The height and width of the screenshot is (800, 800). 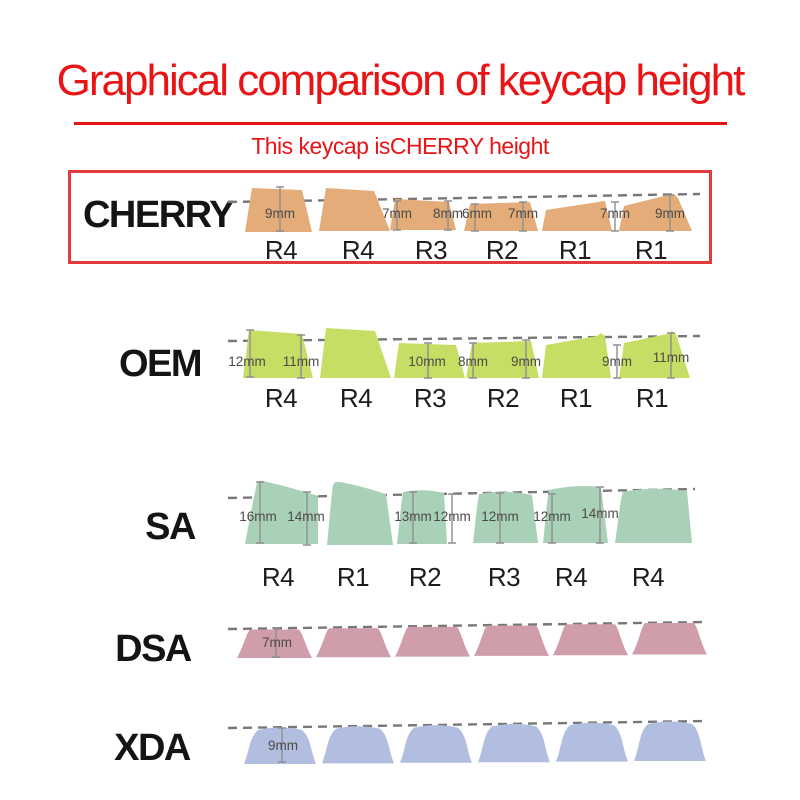 I want to click on oem-row: OEM 12mm 11mm 10mm 8mm 9mm 9mm 11mm, so click(x=410, y=370).